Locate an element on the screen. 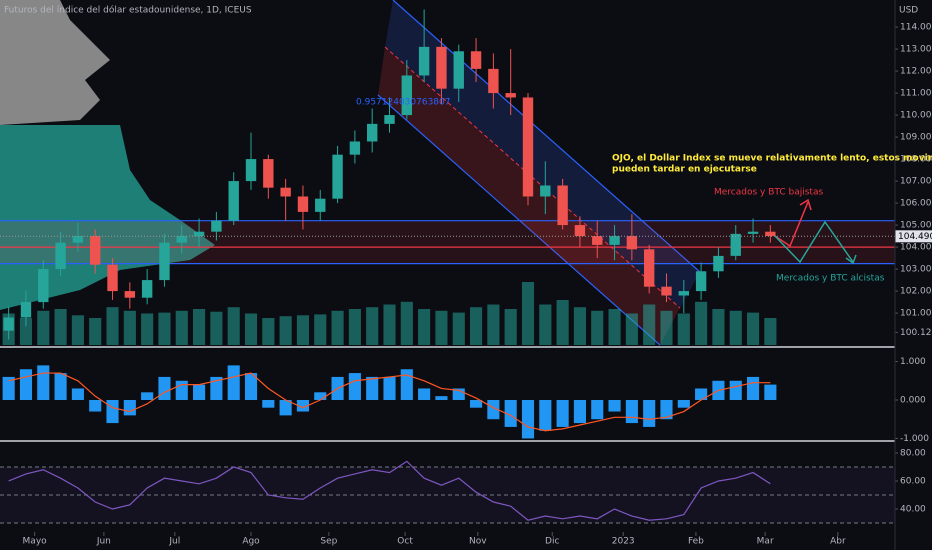 This screenshot has height=550, width=932. bearish-arrowhead is located at coordinates (805, 204).